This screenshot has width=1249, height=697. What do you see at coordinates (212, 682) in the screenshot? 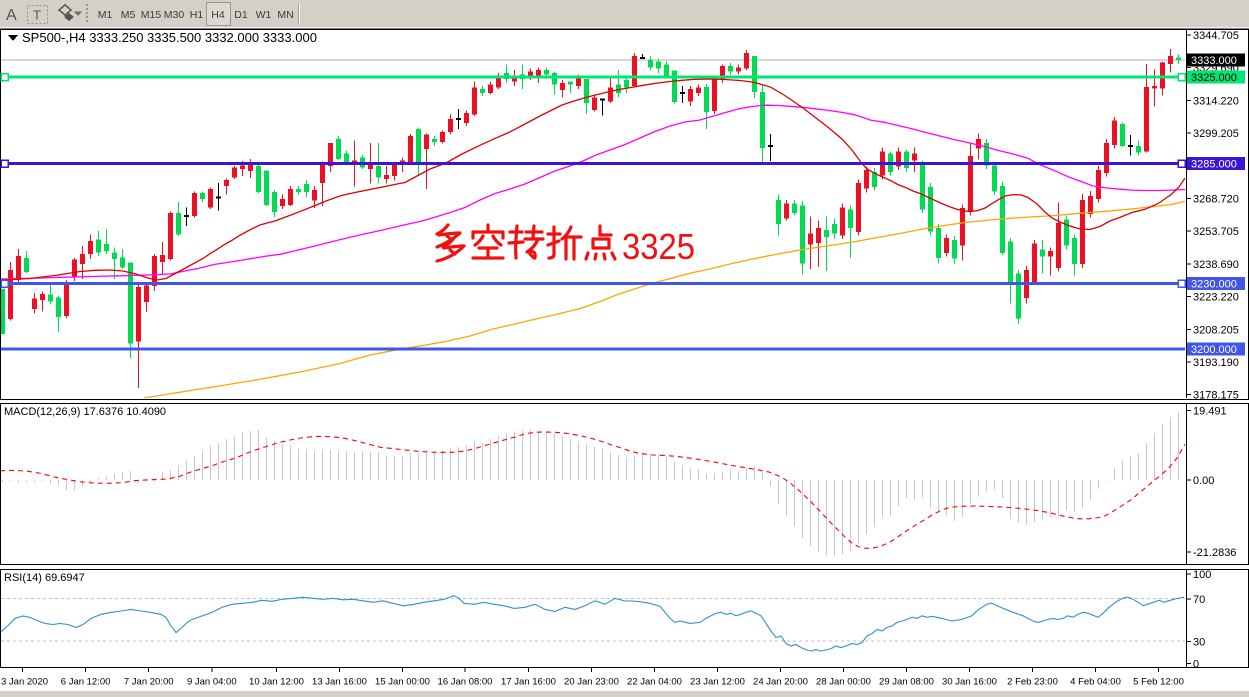
I see `svg-text: 9 Jan 04:00` at bounding box center [212, 682].